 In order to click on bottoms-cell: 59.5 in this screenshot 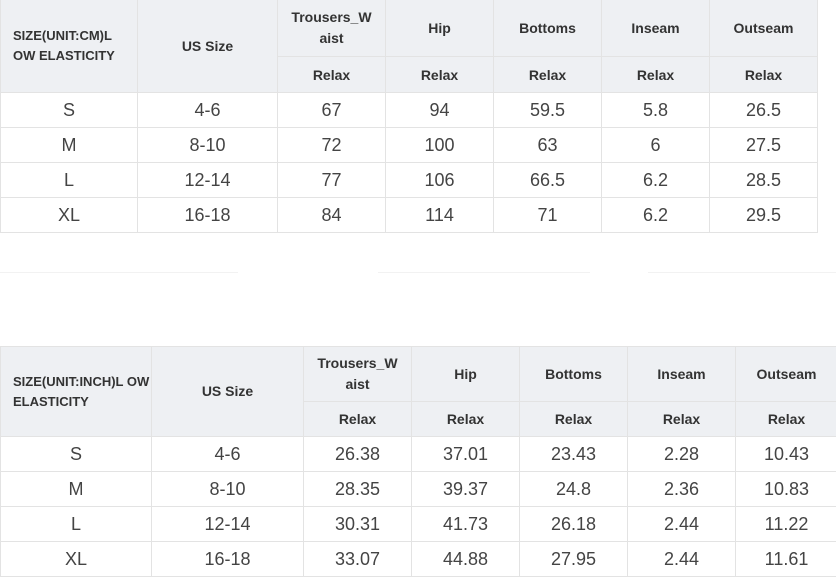, I will do `click(547, 110)`.